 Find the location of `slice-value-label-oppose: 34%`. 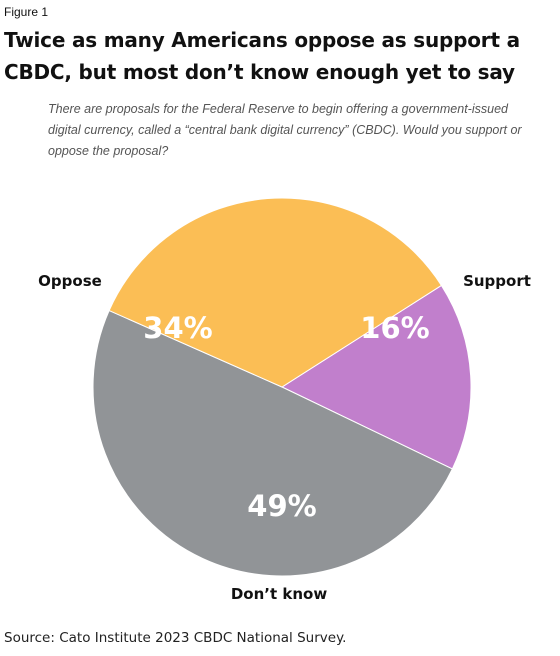

slice-value-label-oppose: 34% is located at coordinates (177, 328).